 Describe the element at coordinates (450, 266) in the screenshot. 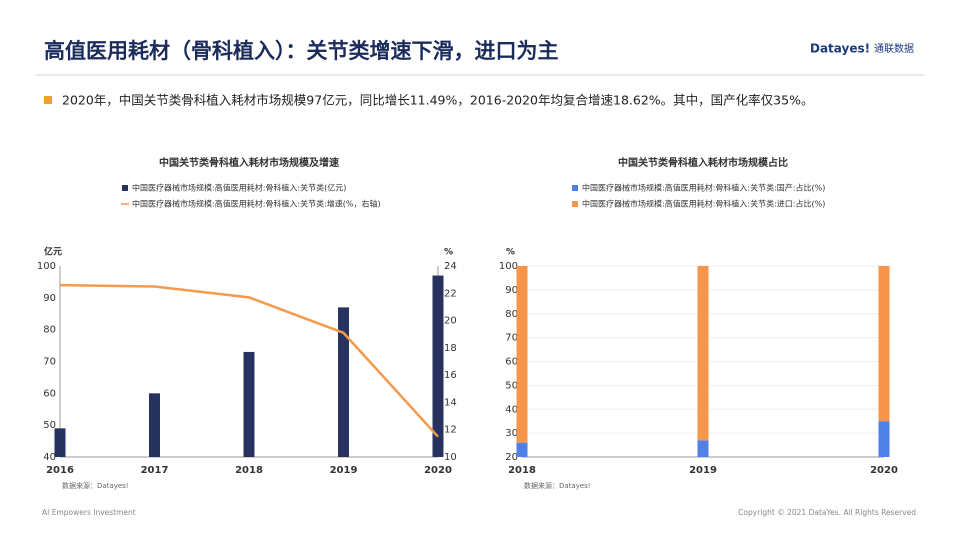

I see `y2-tick-label: 24` at that location.